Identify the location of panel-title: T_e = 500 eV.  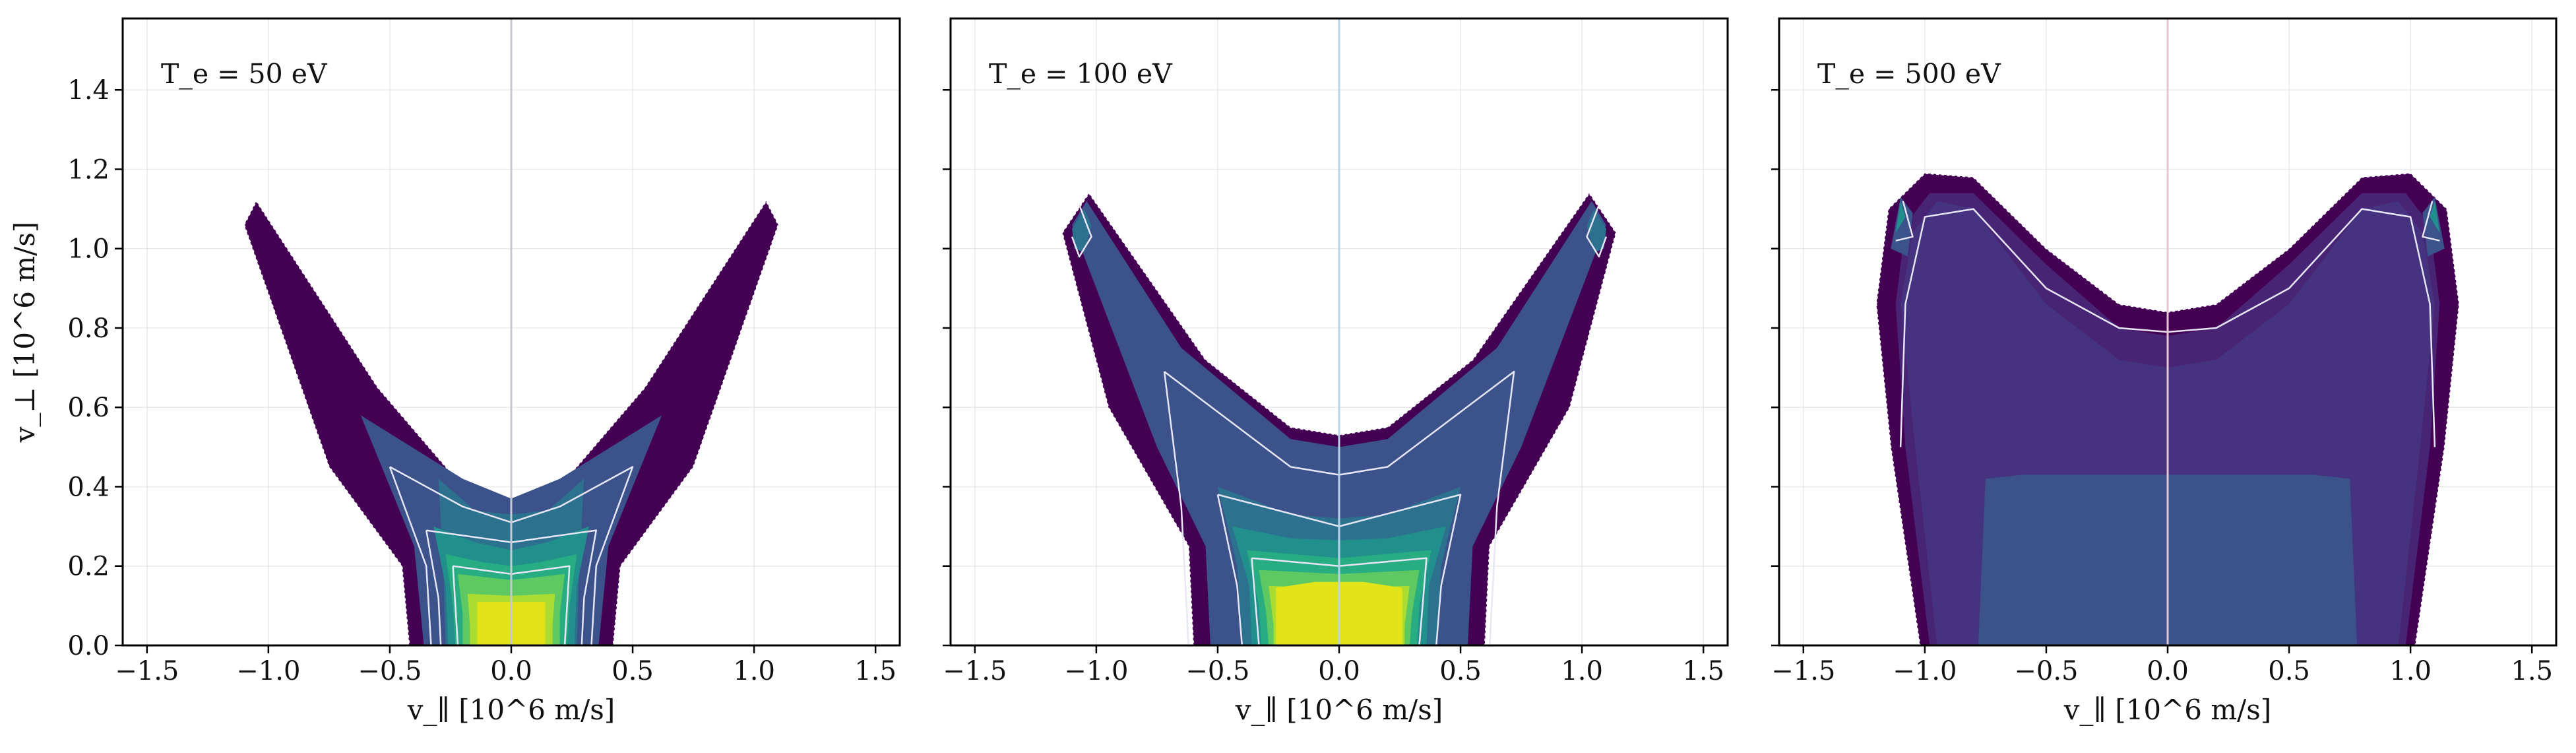
(1909, 74).